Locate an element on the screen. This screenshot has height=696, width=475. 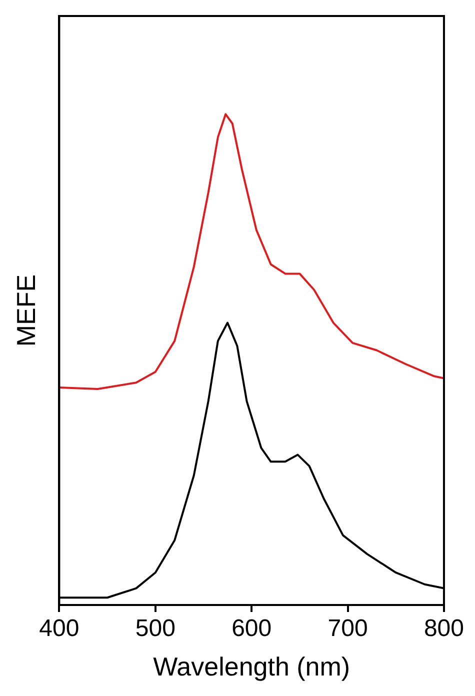
x-tick-label: 500 is located at coordinates (155, 628).